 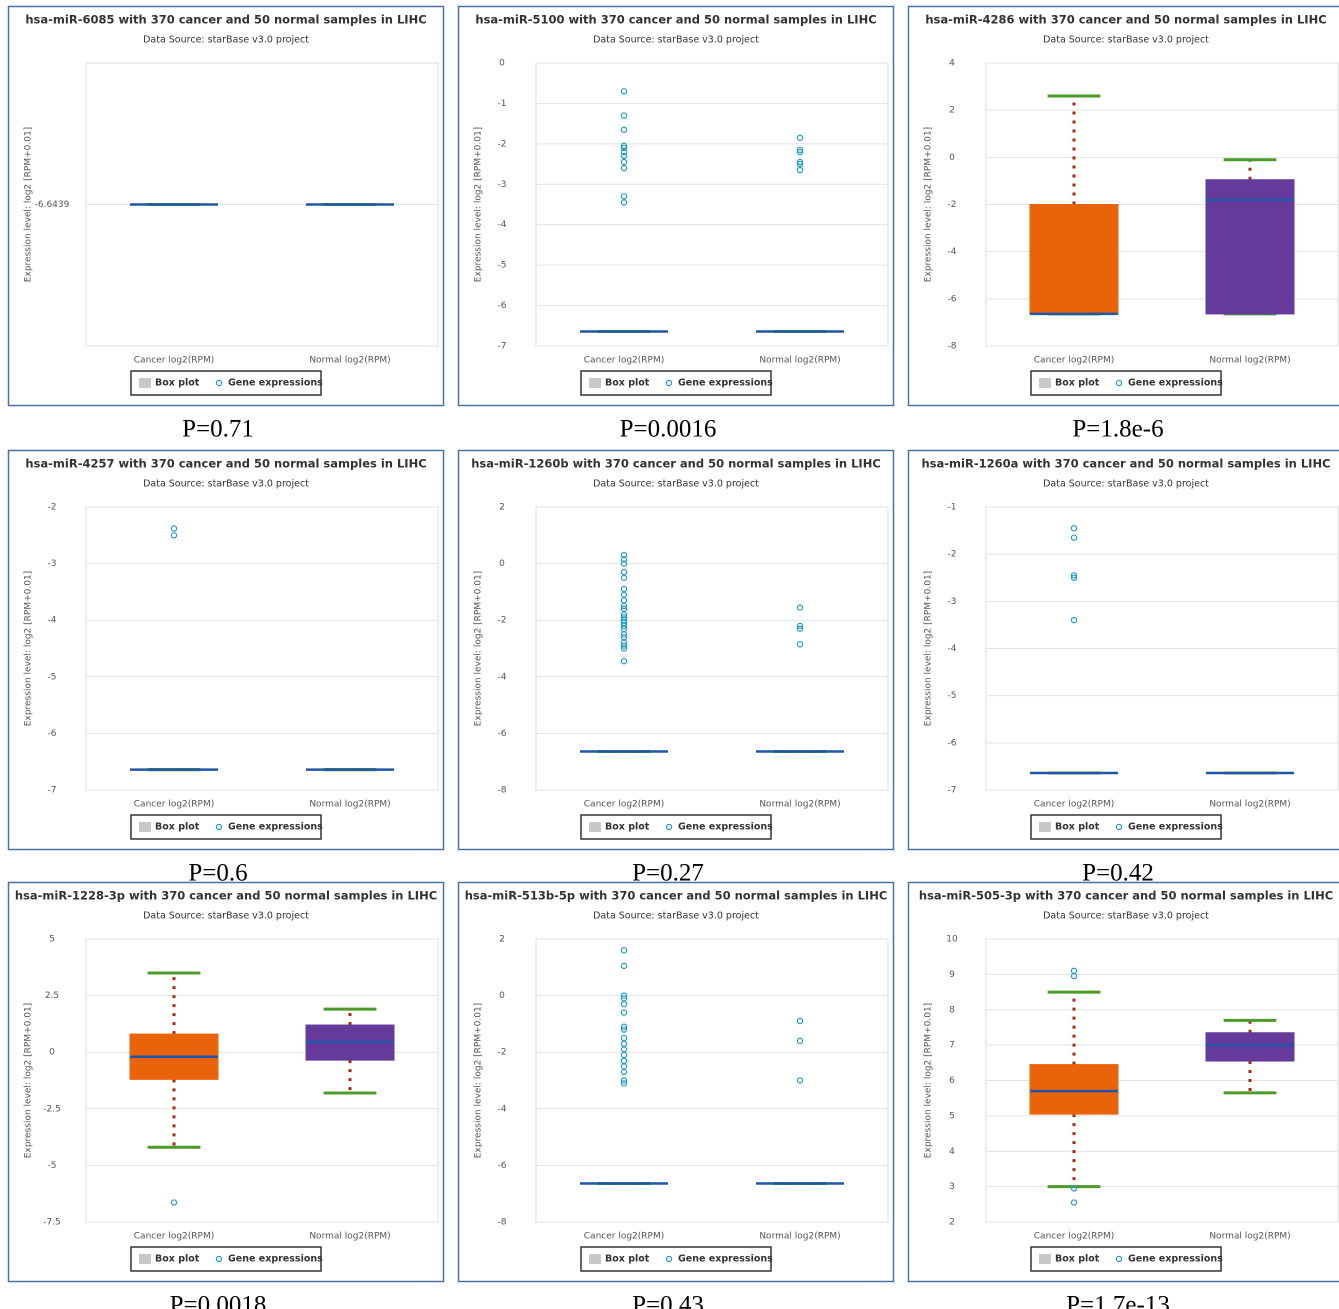 What do you see at coordinates (52, 564) in the screenshot?
I see `y-tick-label: -3` at bounding box center [52, 564].